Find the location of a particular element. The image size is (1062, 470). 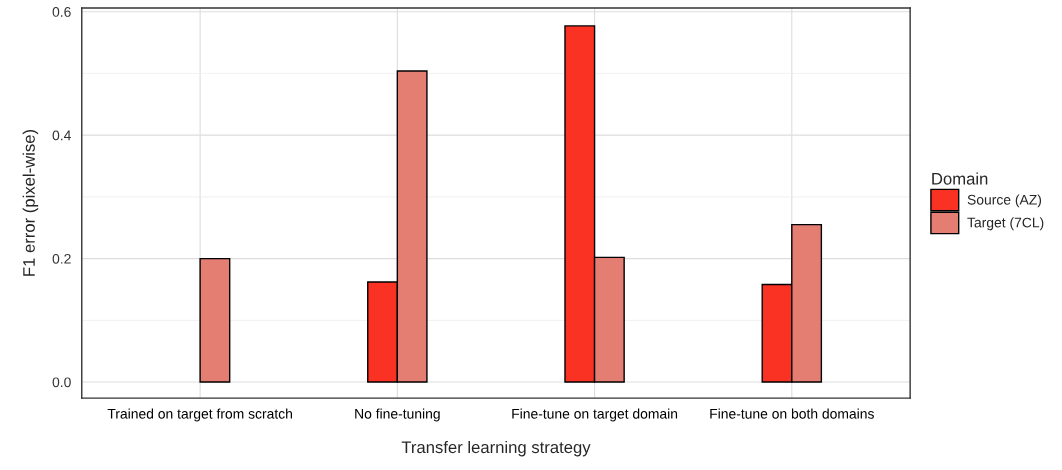

x-tick-label: Trained on target from scratch is located at coordinates (199, 415).